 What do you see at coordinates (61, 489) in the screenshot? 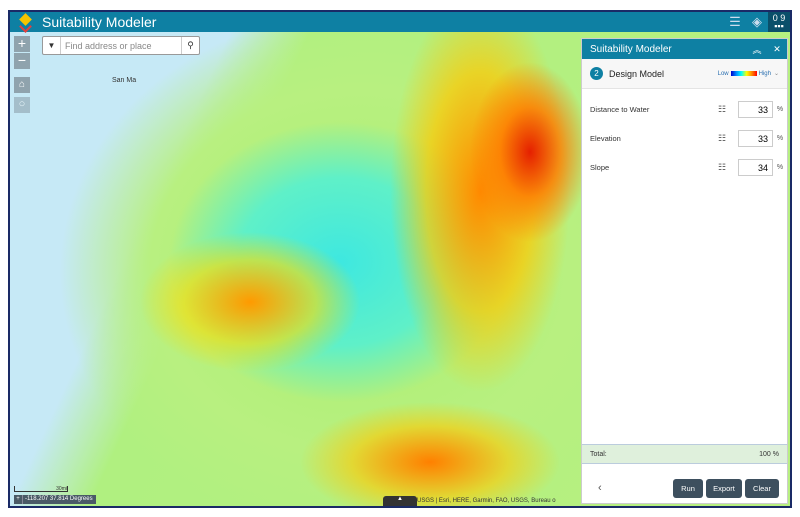
I see `scale-label: 30mi` at bounding box center [61, 489].